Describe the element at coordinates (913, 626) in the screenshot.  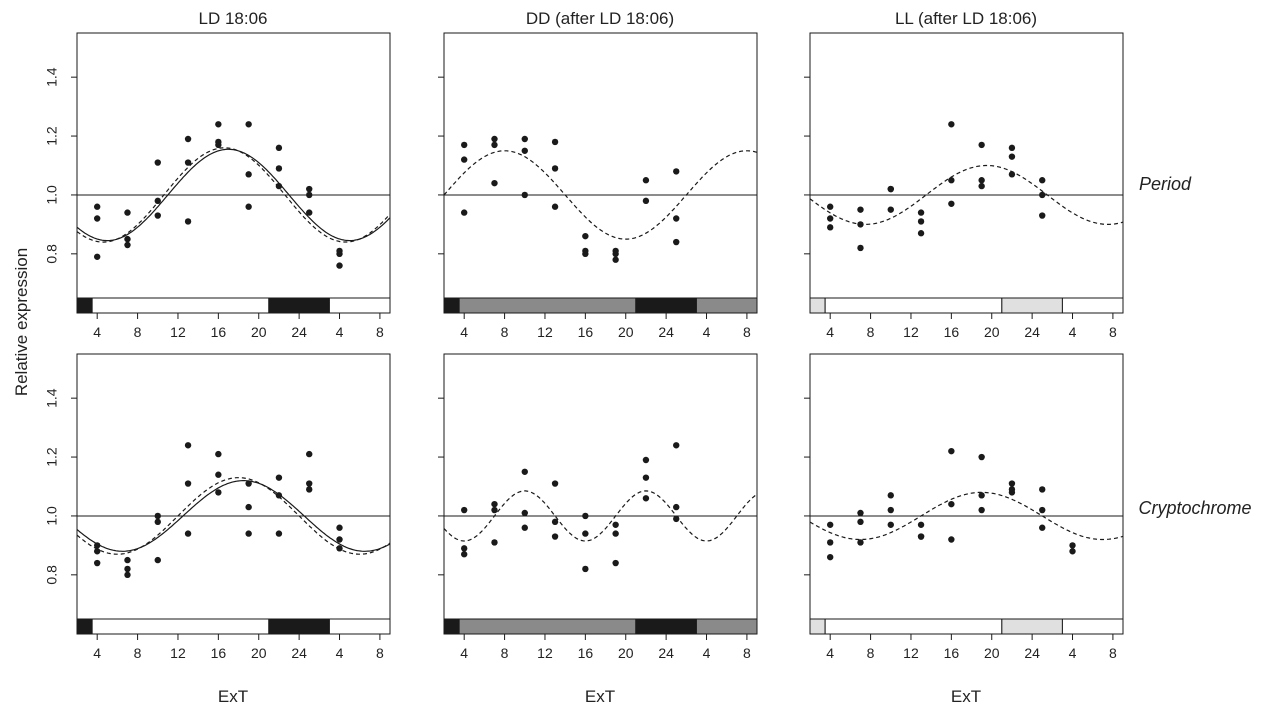
I see `panel-6-light-bar-segment` at that location.